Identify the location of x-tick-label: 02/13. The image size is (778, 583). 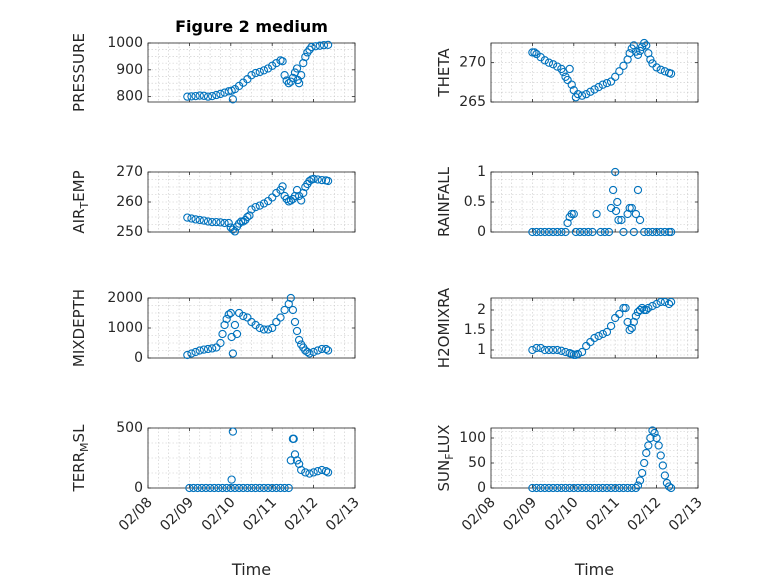
(686, 514).